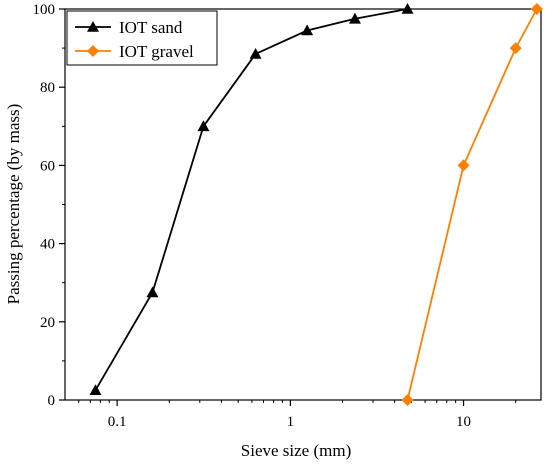  I want to click on legend: IOT sand IOT gravel, so click(142, 38).